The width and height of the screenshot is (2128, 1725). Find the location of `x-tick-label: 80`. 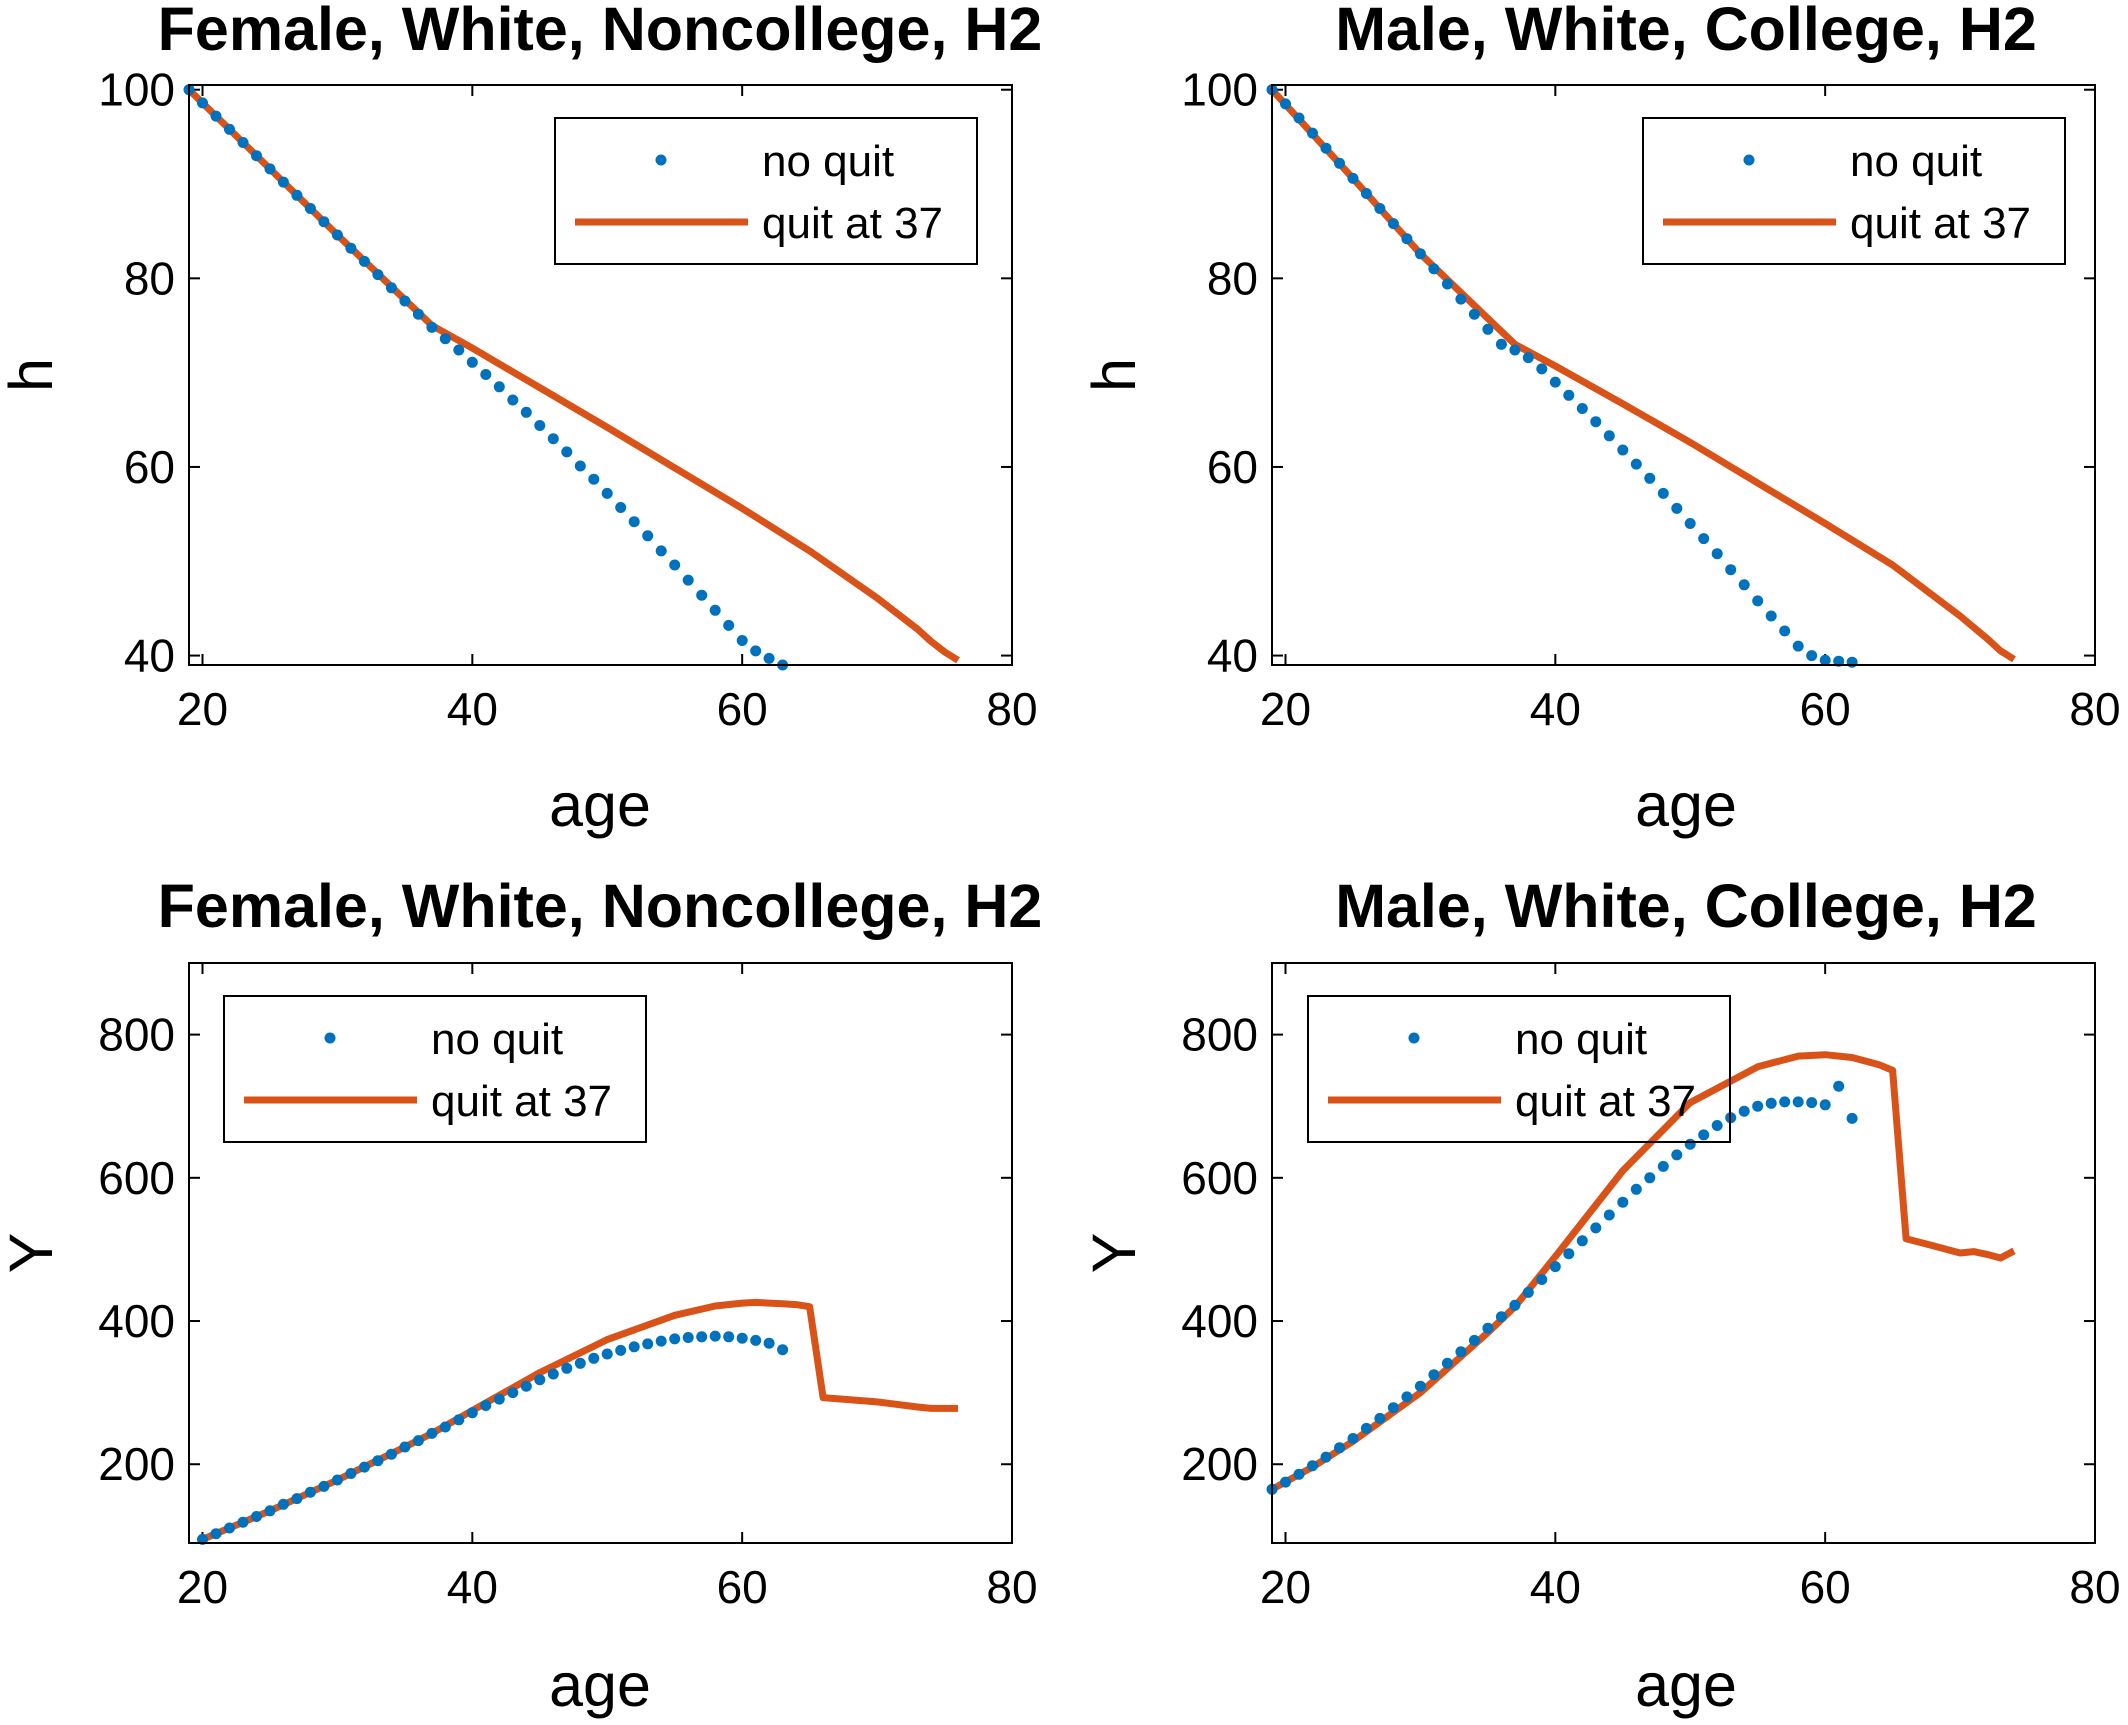

x-tick-label: 80 is located at coordinates (2094, 1587).